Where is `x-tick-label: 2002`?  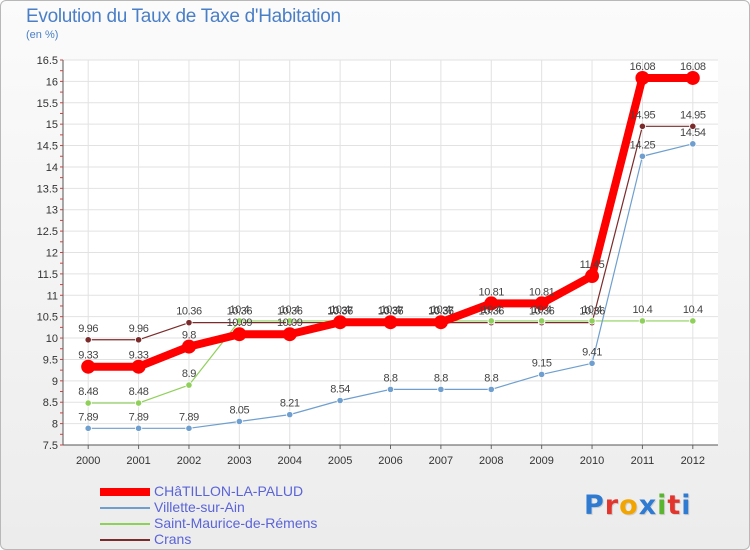 x-tick-label: 2002 is located at coordinates (189, 461).